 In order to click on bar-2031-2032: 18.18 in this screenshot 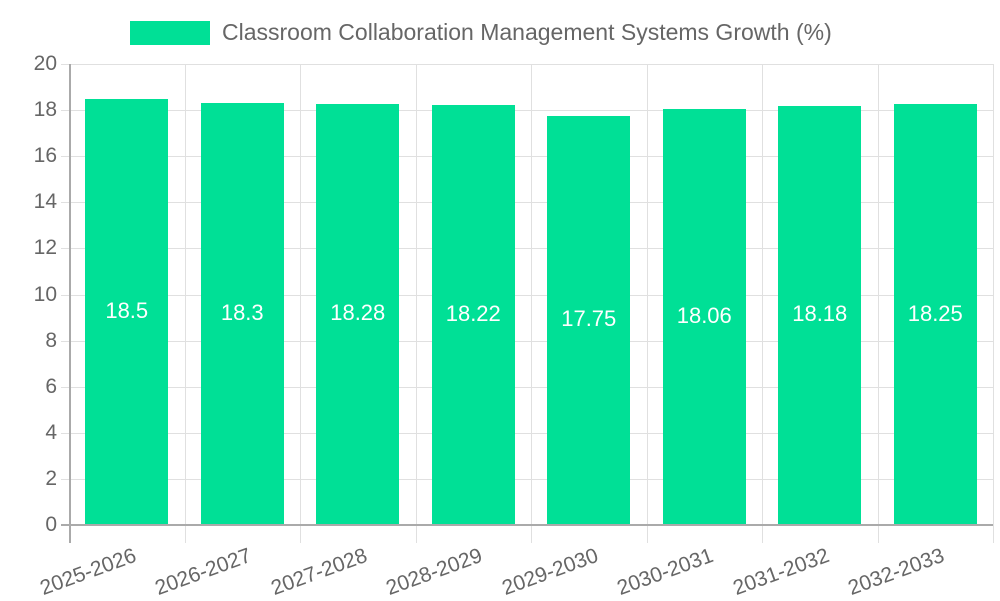, I will do `click(820, 315)`.